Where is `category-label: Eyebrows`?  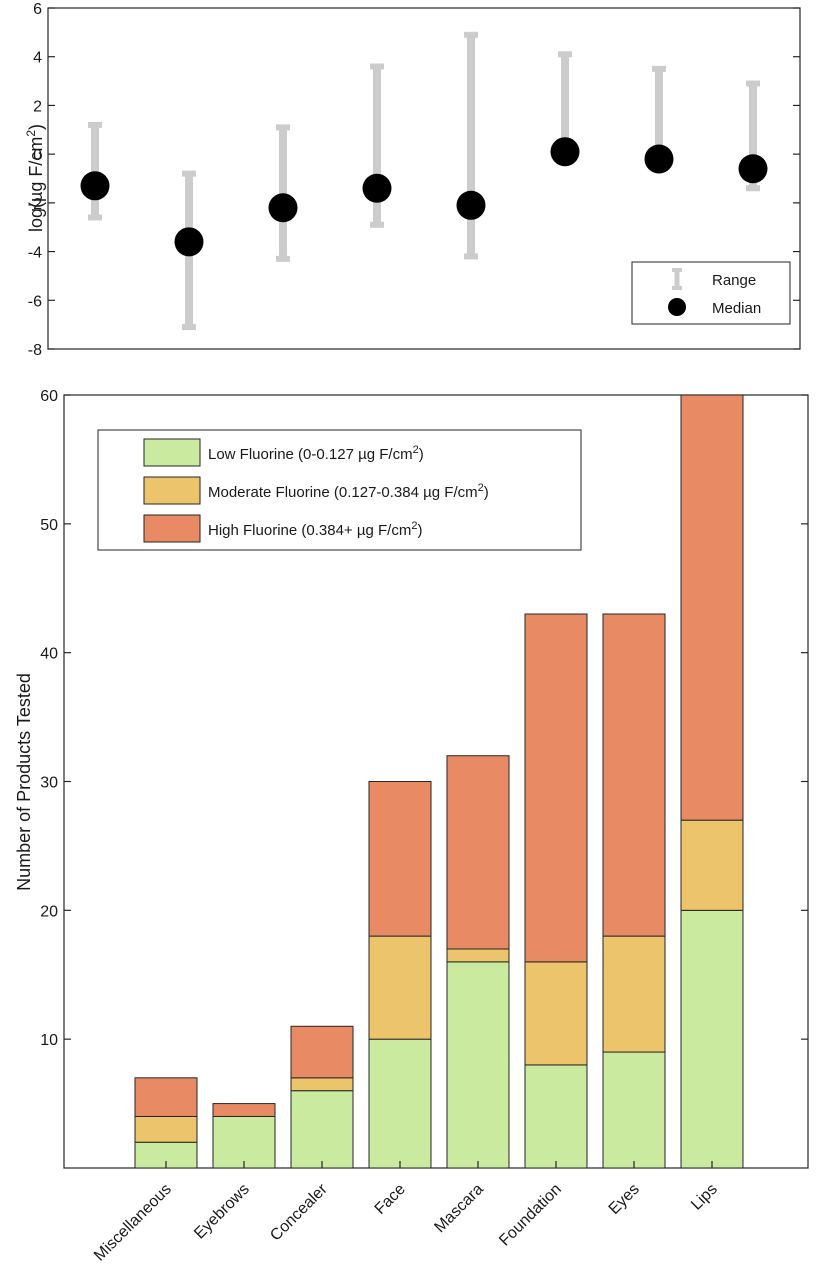 category-label: Eyebrows is located at coordinates (222, 1212).